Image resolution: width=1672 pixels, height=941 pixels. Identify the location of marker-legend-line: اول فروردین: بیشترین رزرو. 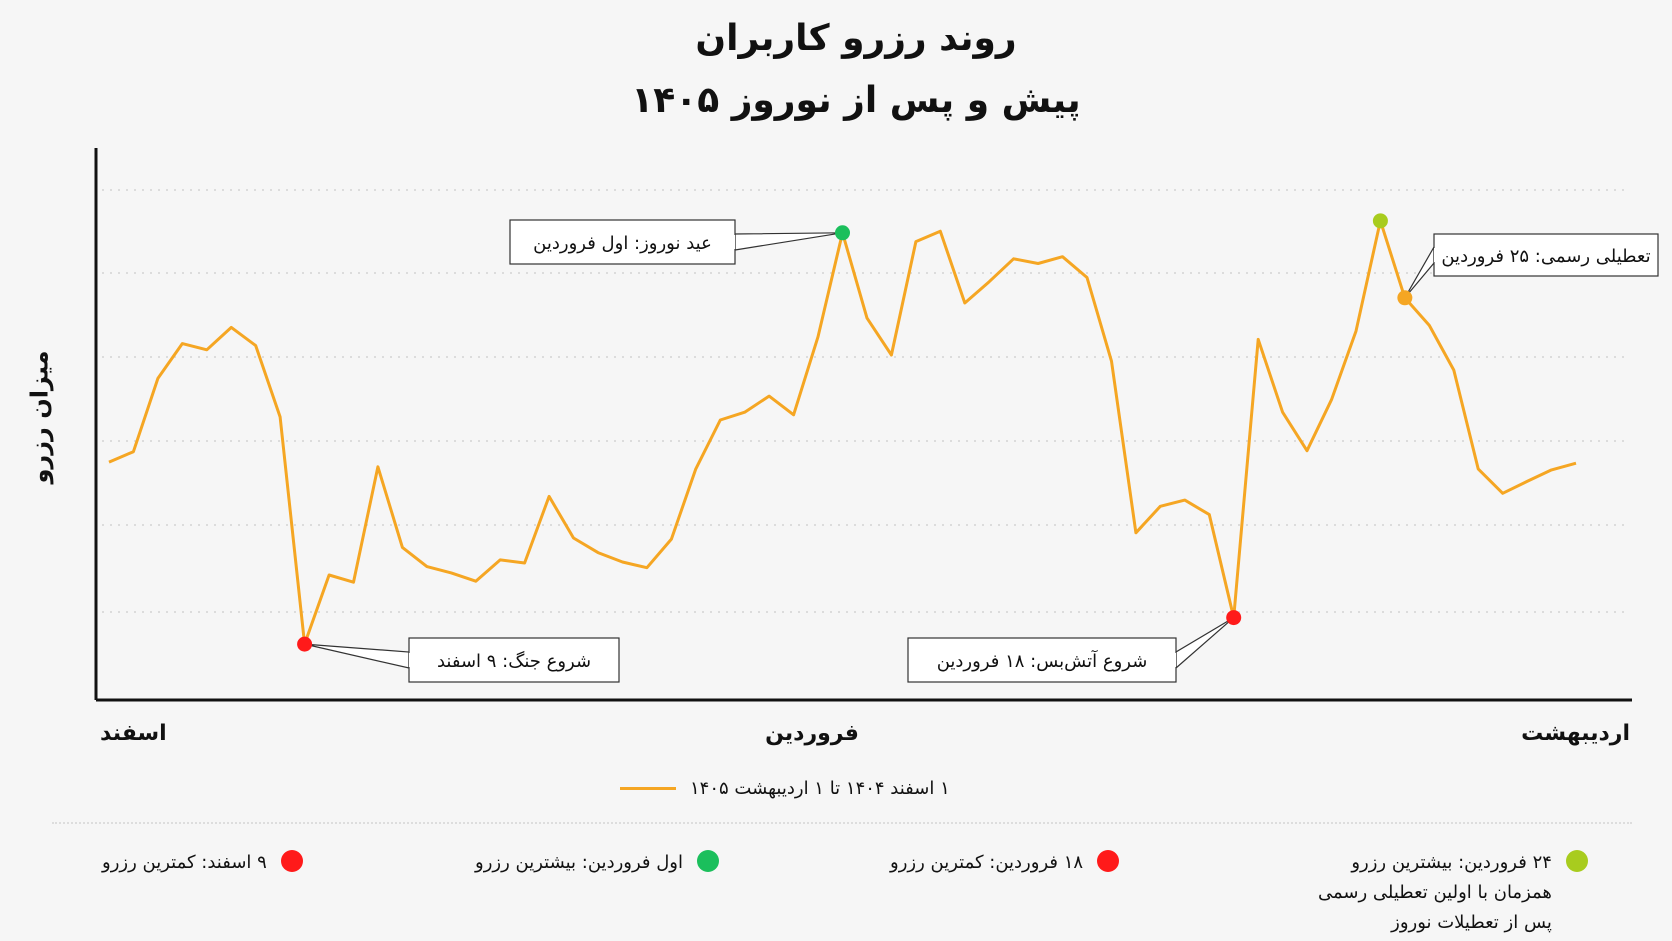
(579, 862).